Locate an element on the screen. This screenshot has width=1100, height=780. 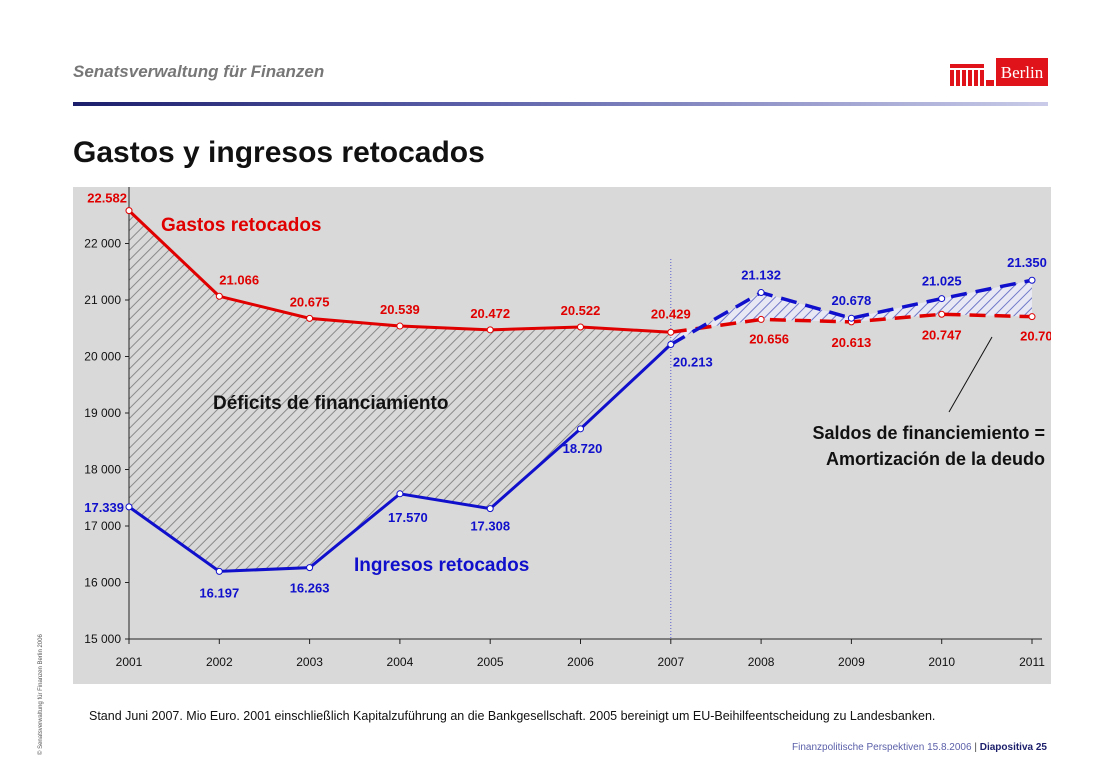
expenses-data-label: 22.582 is located at coordinates (107, 198).